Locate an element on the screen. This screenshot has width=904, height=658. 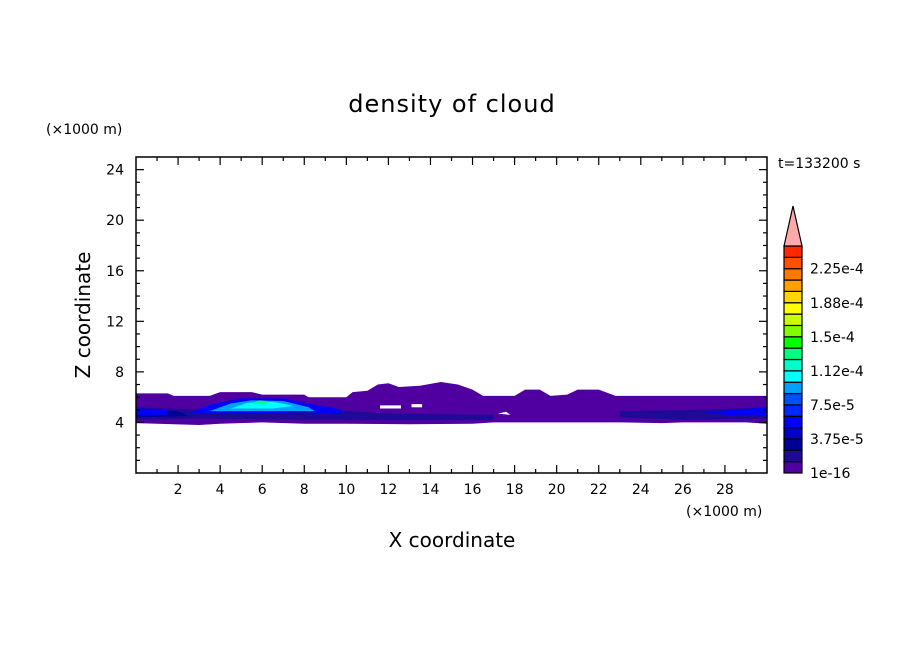
y-unit-label: (×1000 m) is located at coordinates (84, 130).